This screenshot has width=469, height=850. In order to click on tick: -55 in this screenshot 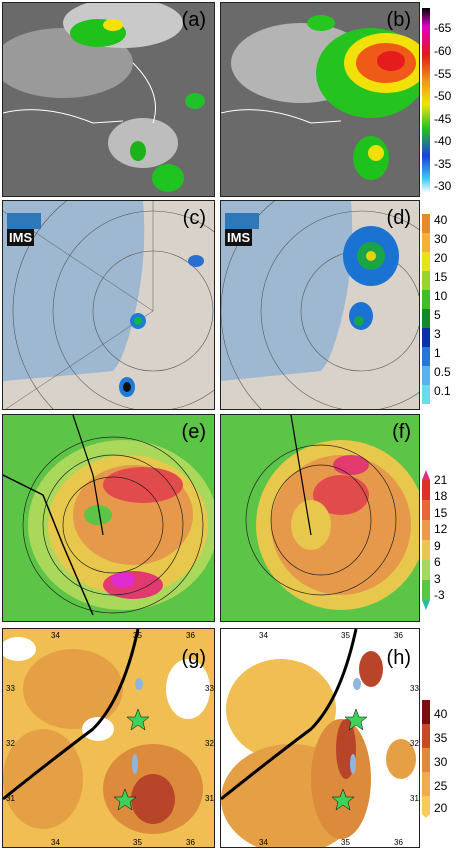, I will do `click(443, 74)`.